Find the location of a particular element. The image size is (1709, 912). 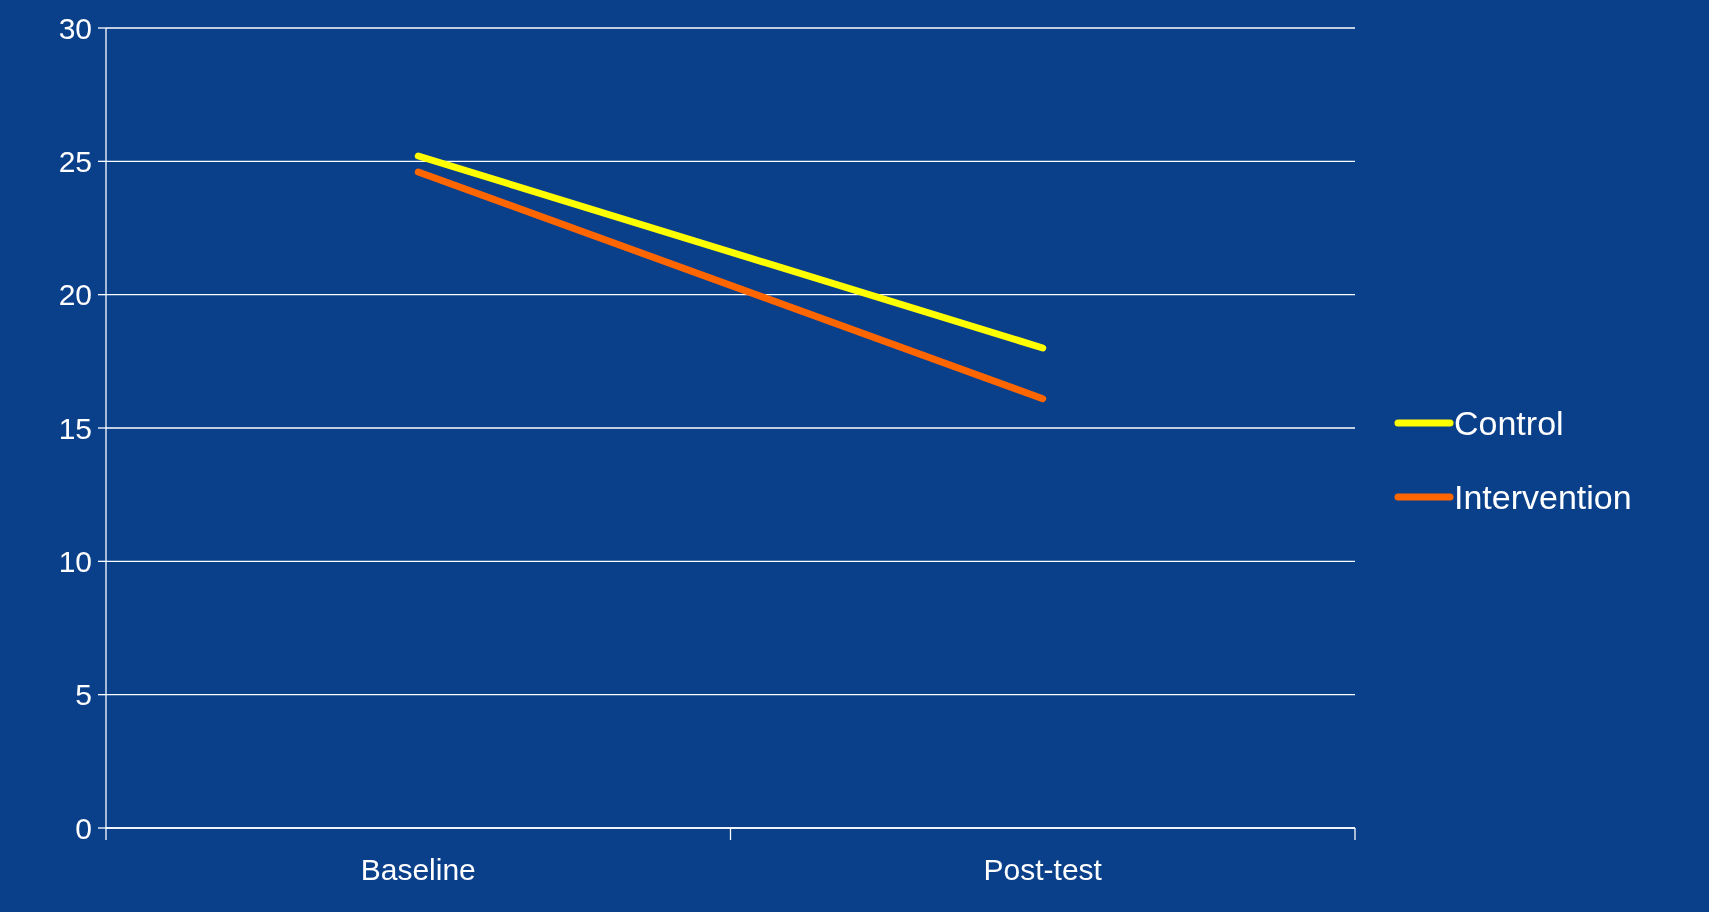

x-tick-label: Post-test is located at coordinates (1043, 869).